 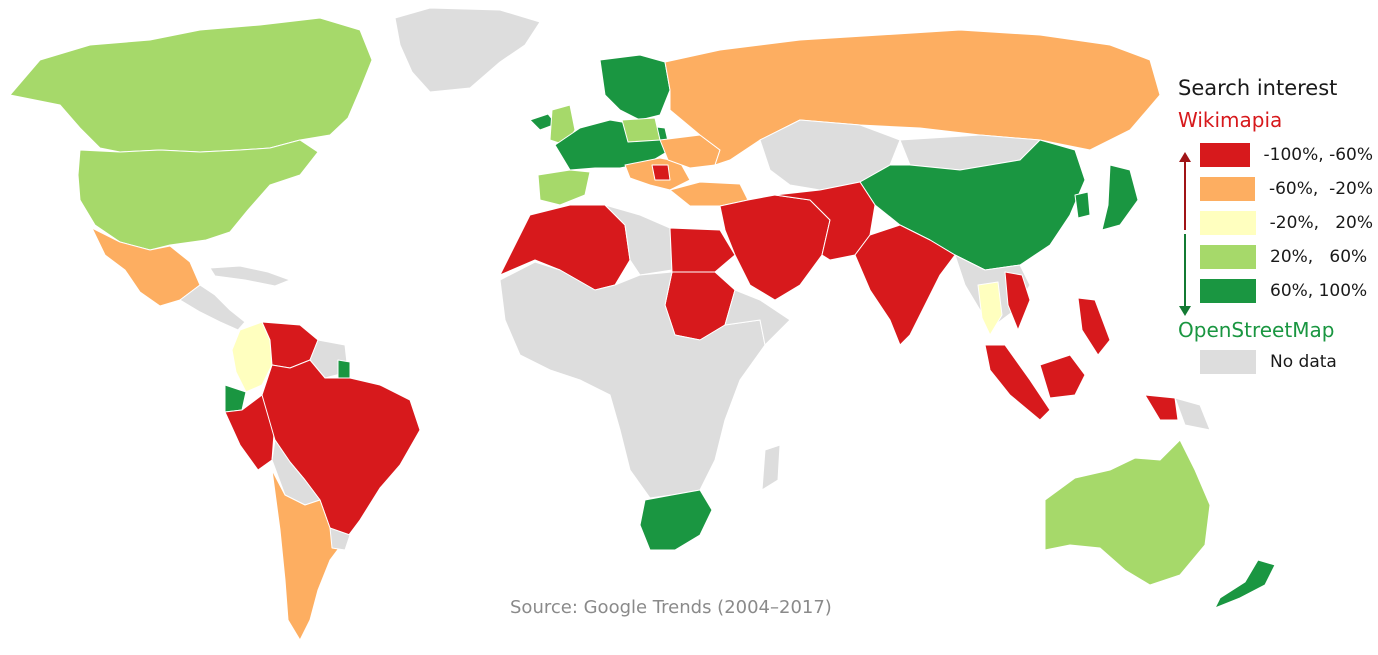 What do you see at coordinates (198, 195) in the screenshot?
I see `region-usa` at bounding box center [198, 195].